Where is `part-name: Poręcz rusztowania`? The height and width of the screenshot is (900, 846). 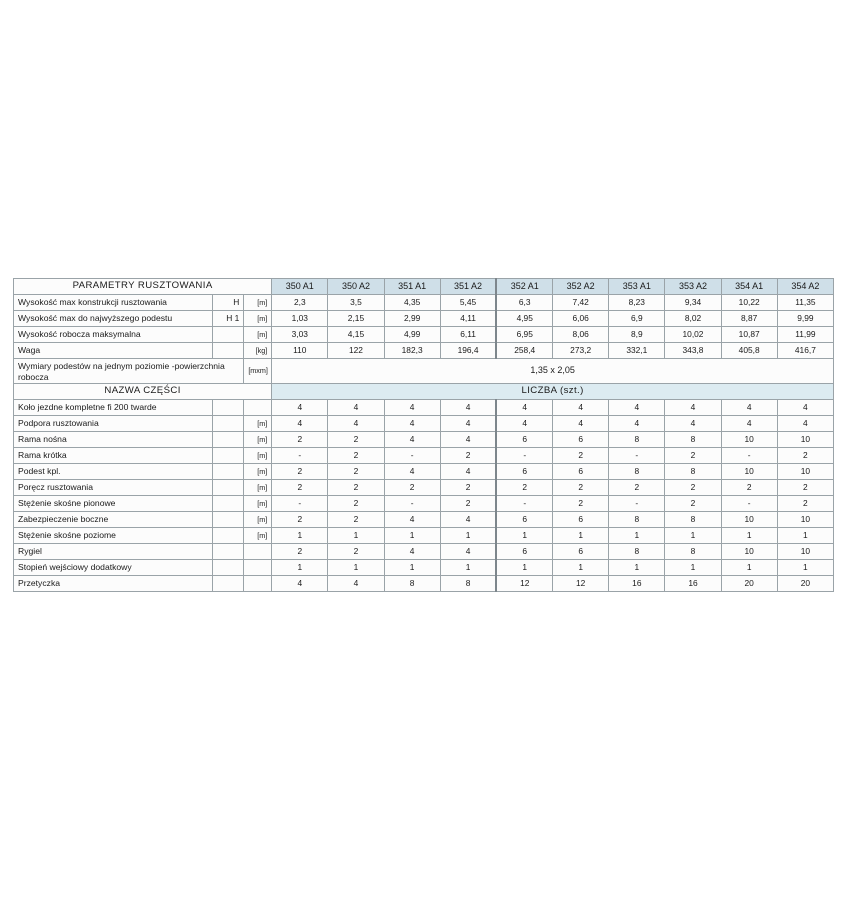 part-name: Poręcz rusztowania is located at coordinates (113, 487).